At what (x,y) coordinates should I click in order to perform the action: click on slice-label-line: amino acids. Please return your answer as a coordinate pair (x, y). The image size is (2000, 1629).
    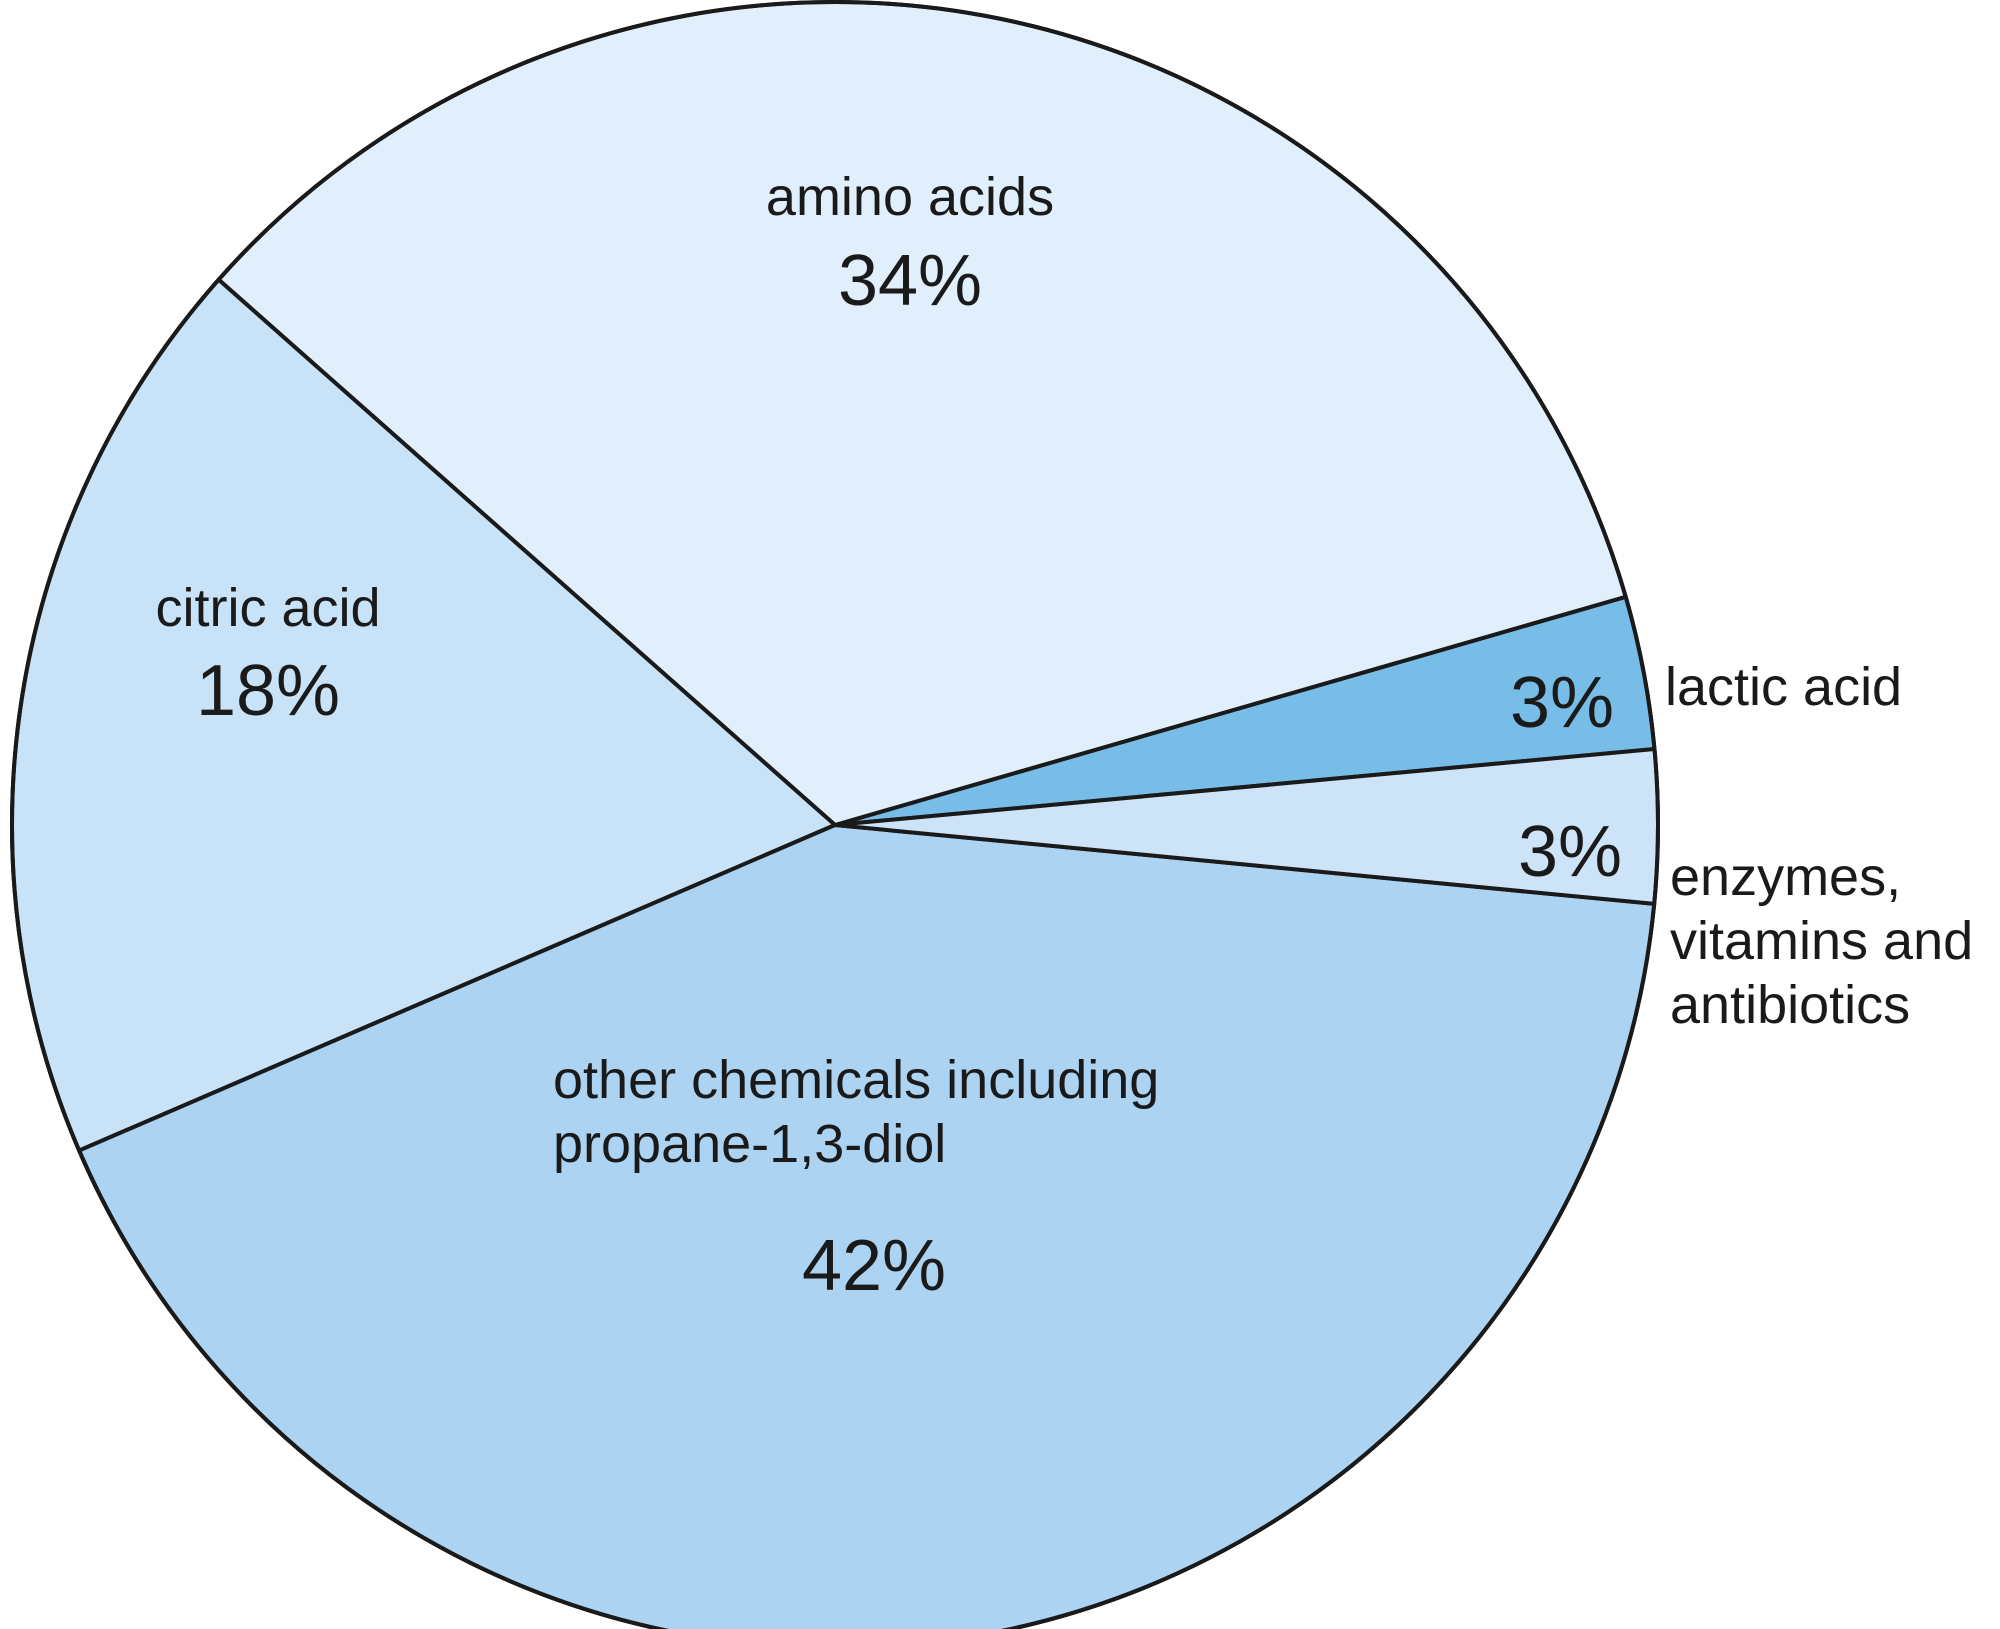
    Looking at the image, I should click on (910, 197).